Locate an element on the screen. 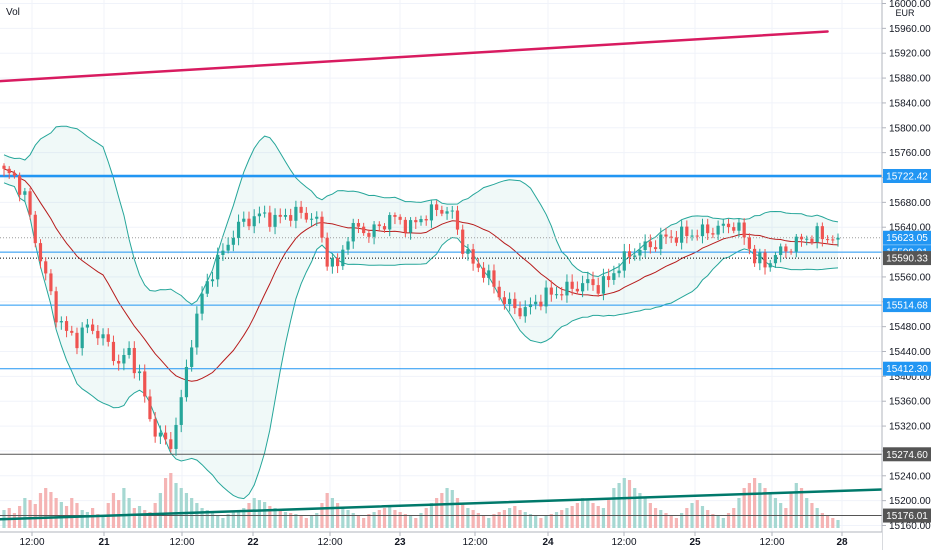  price-tick-label: 15160.00 is located at coordinates (910, 526).